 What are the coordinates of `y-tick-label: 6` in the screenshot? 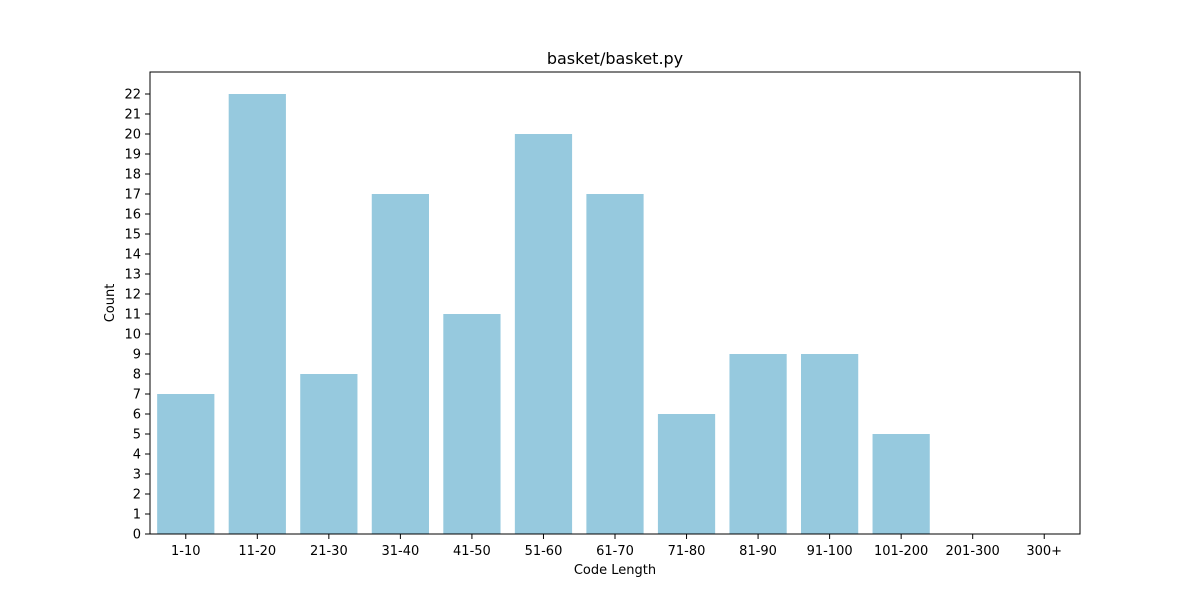 It's located at (137, 415).